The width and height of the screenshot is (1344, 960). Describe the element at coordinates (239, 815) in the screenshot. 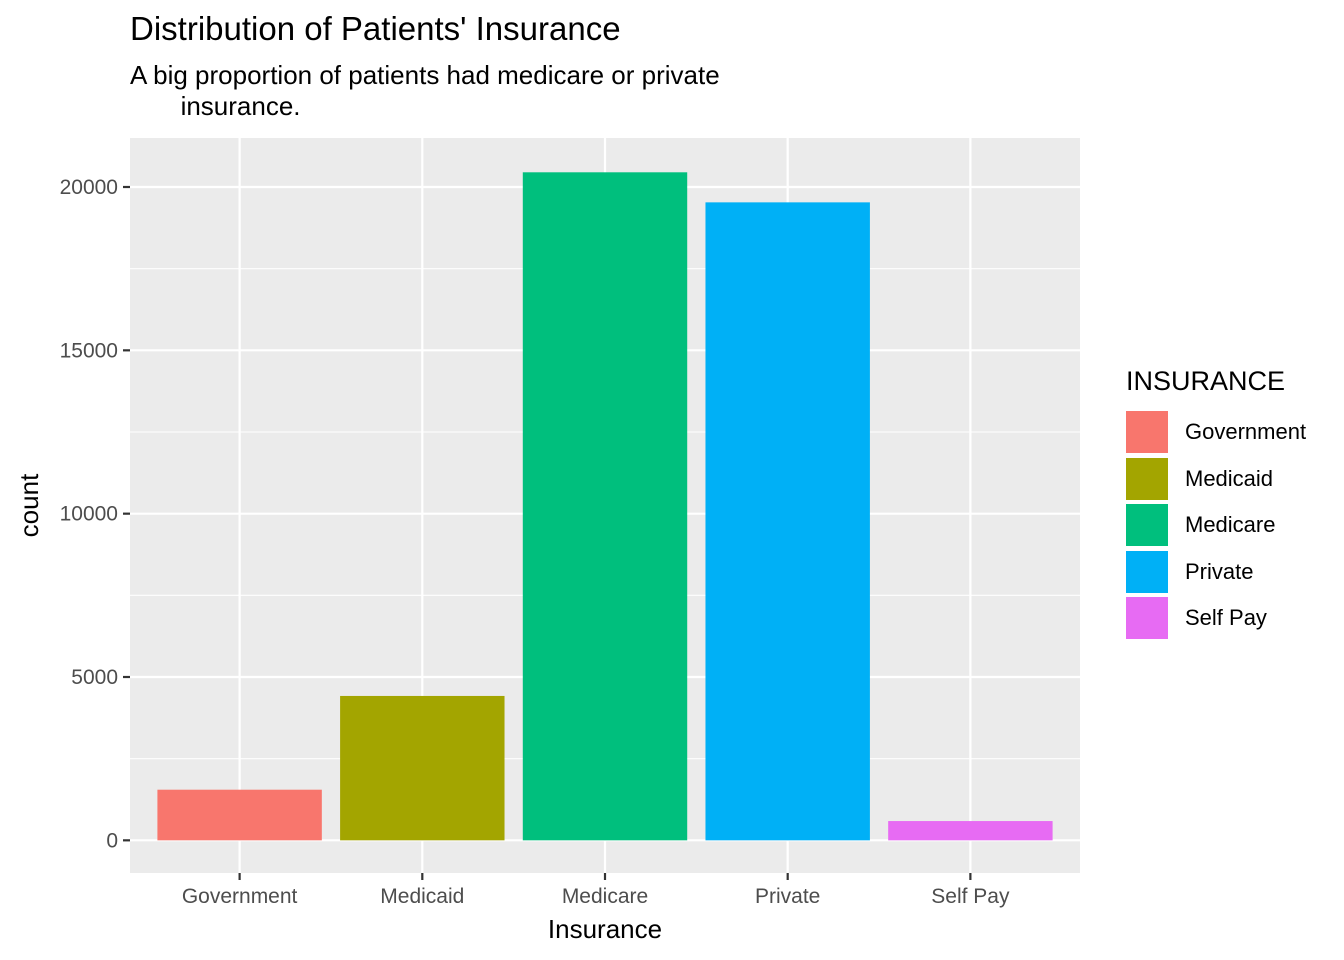

I see `bar-government` at that location.